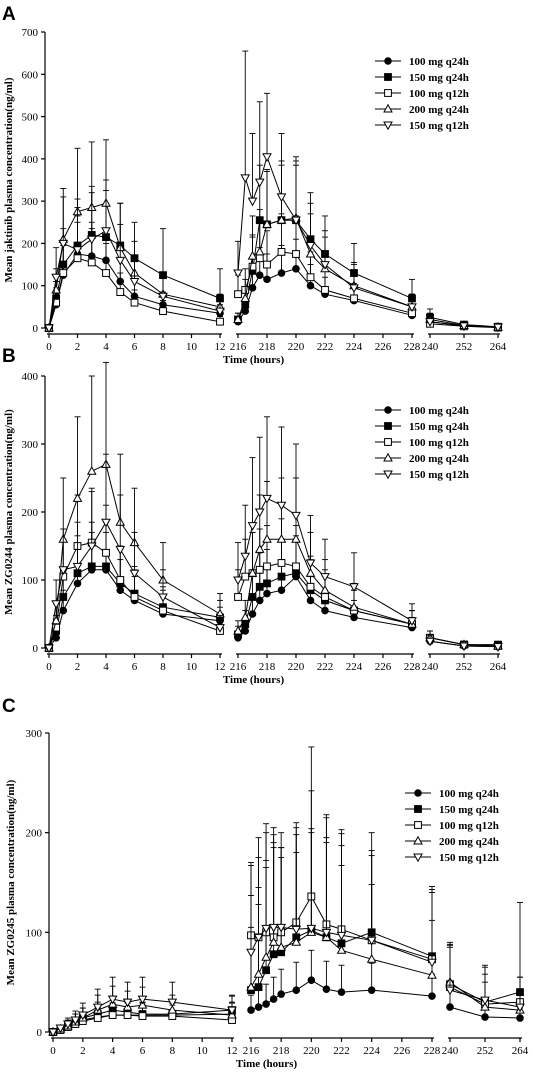  I want to click on x-tick-label: 12, so click(232, 1051).